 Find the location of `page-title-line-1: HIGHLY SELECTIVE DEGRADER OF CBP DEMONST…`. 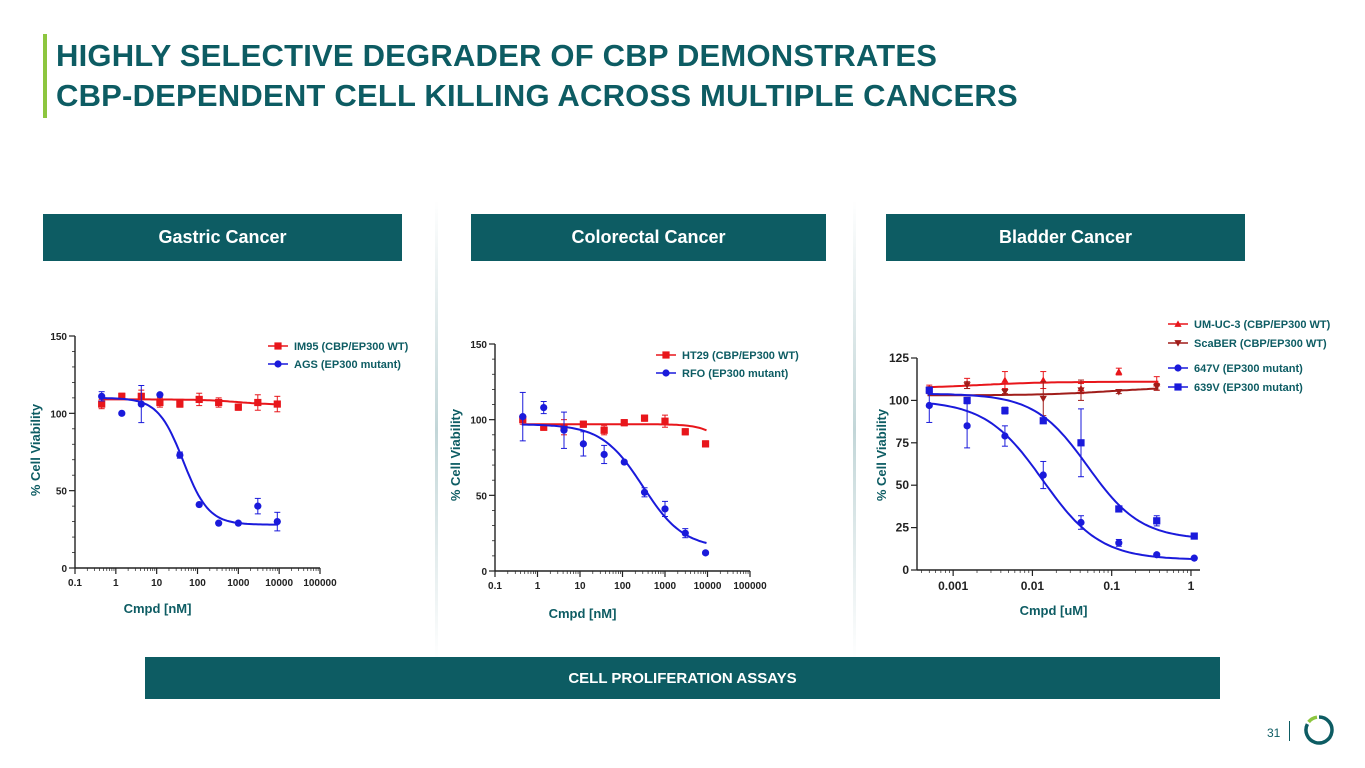

page-title-line-1: HIGHLY SELECTIVE DEGRADER OF CBP DEMONST… is located at coordinates (497, 55).